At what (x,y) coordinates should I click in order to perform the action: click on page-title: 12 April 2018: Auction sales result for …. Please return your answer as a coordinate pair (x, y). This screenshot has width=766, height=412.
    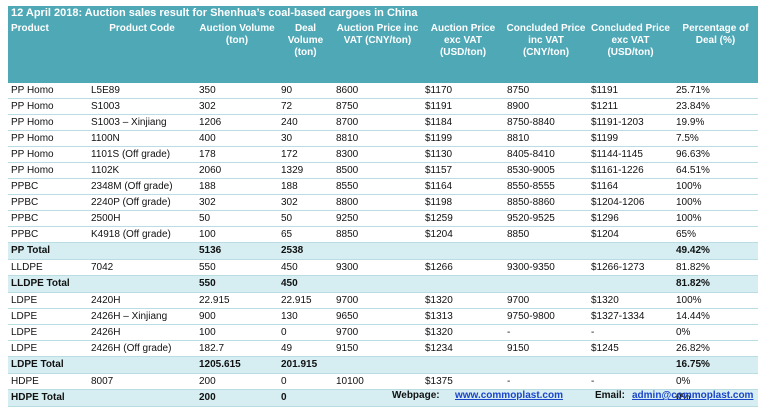
    Looking at the image, I should click on (383, 13).